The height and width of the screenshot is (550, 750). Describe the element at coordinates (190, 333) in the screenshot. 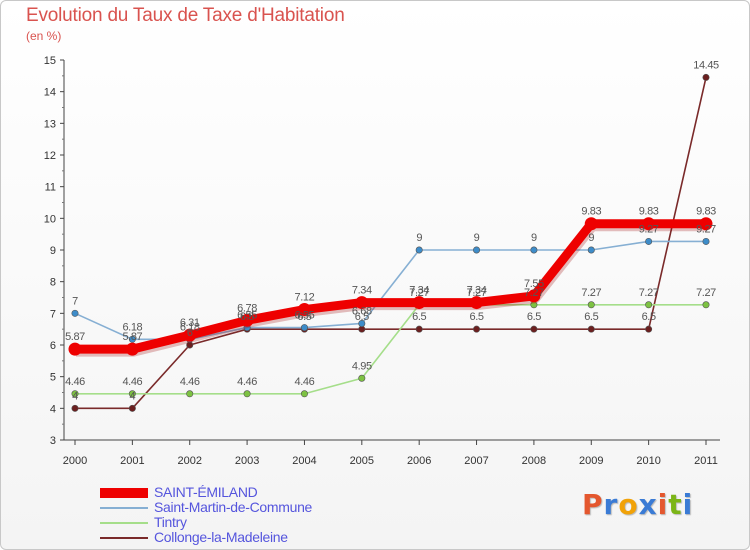

I see `data-label-collonge-la-madeleine: 6` at that location.